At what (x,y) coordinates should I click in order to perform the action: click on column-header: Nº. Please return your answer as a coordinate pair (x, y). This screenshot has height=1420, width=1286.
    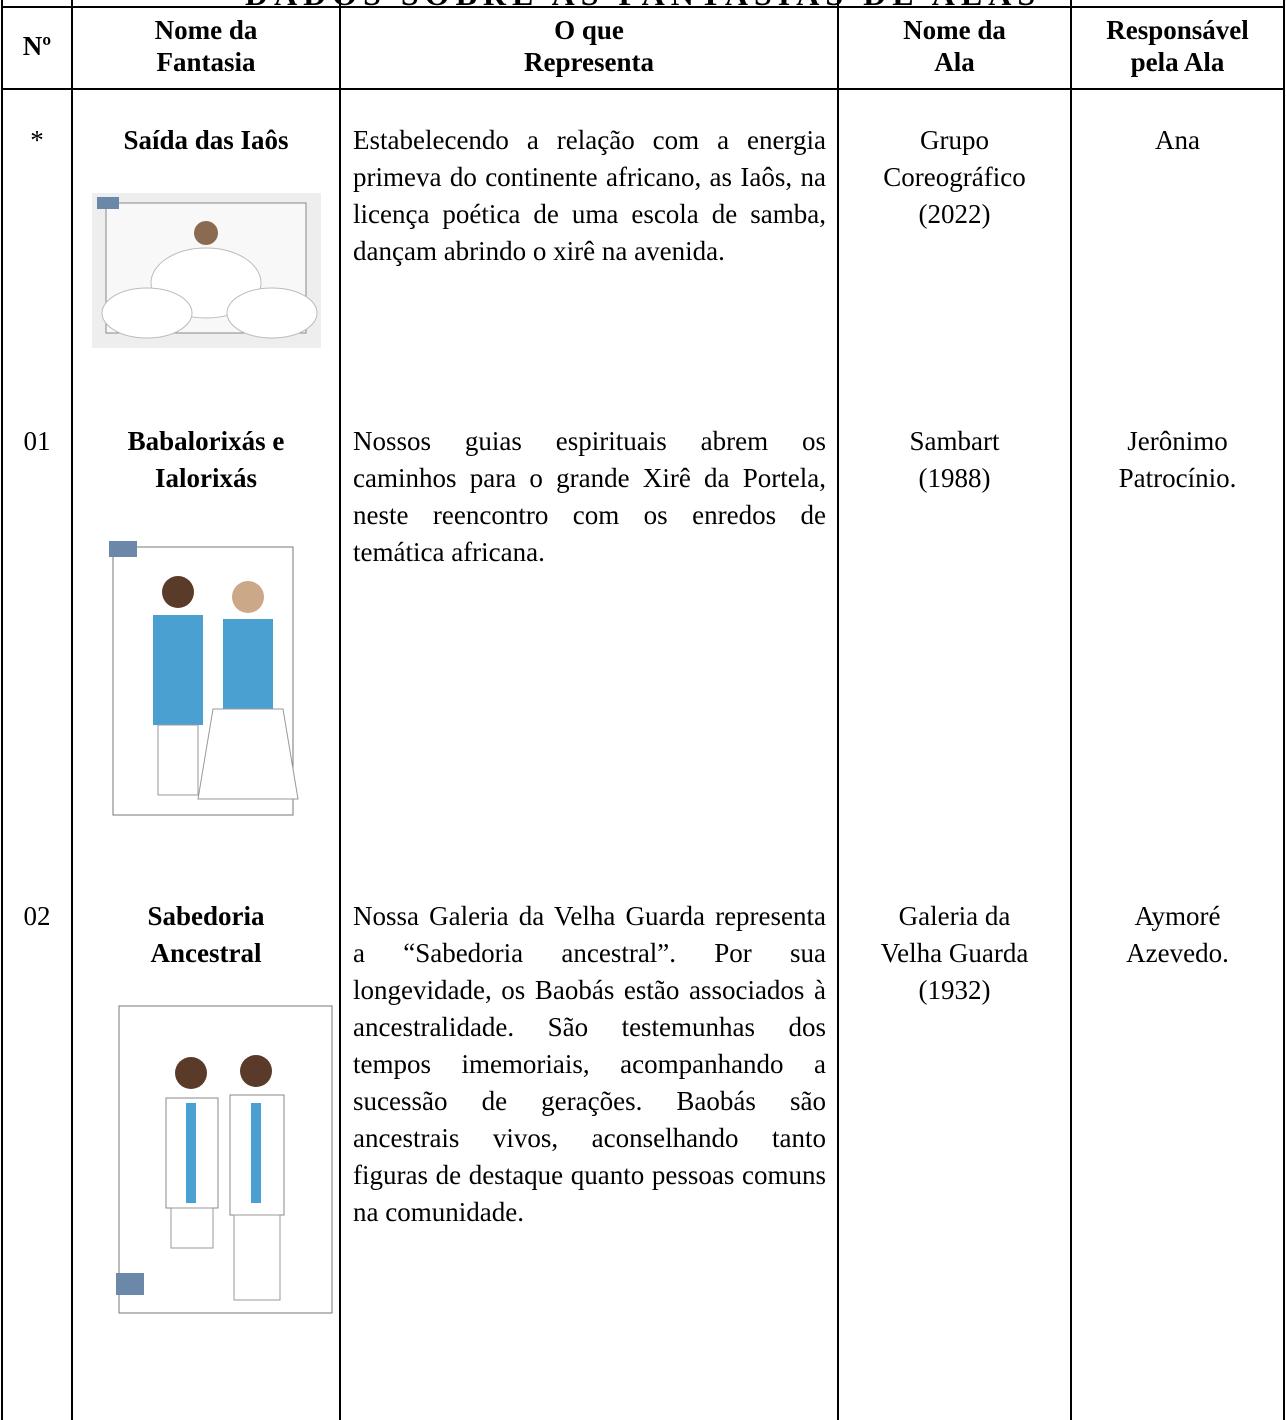
    Looking at the image, I should click on (37, 46).